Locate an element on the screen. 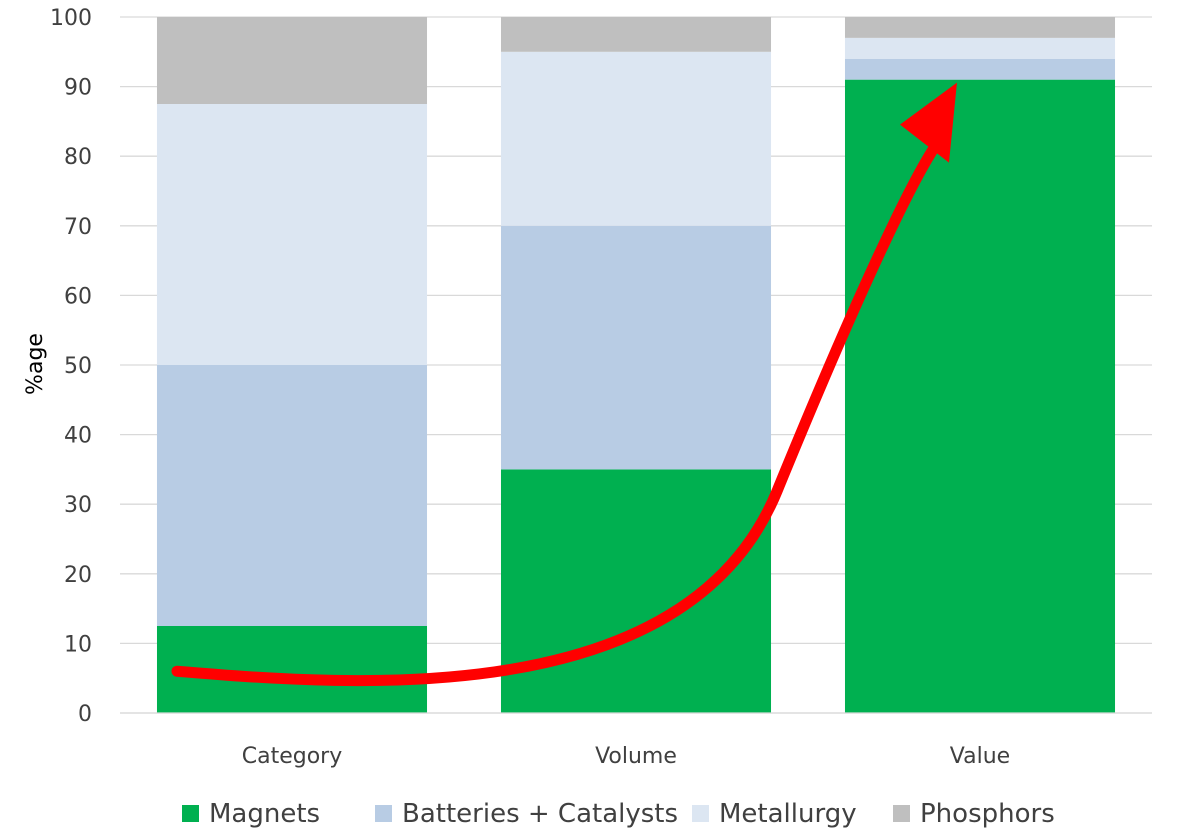 The height and width of the screenshot is (832, 1191). bar-category-metallurgy is located at coordinates (292, 234).